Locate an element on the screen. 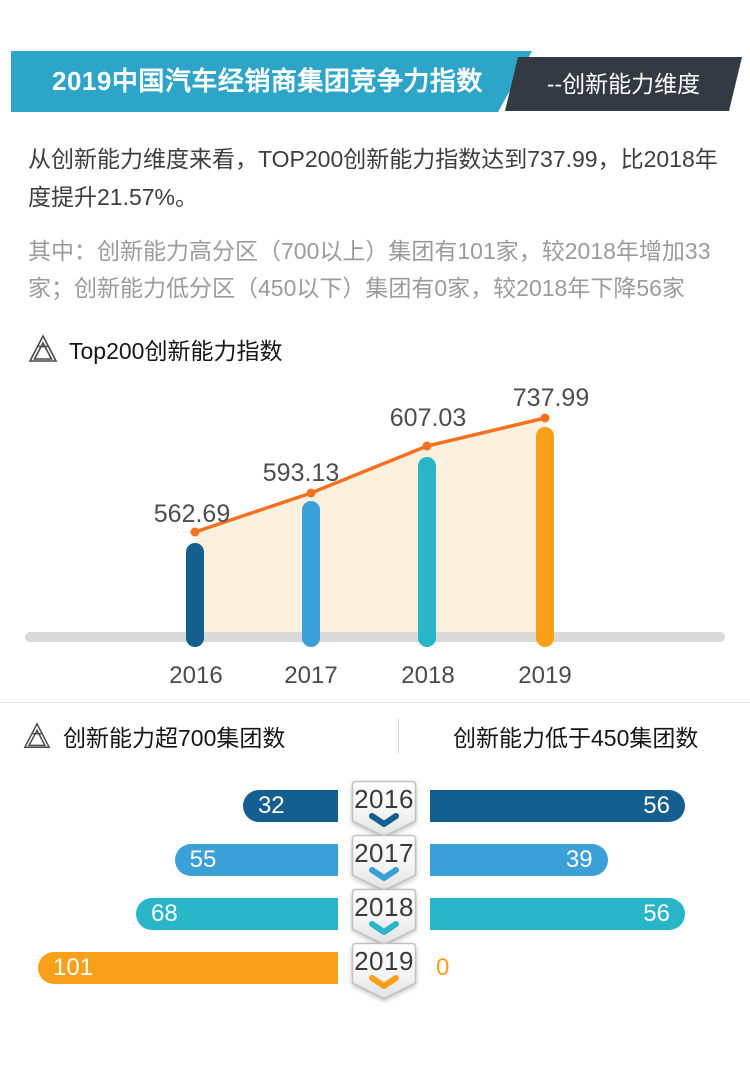 The width and height of the screenshot is (750, 1070). high-bar-2016: 32 is located at coordinates (290, 806).